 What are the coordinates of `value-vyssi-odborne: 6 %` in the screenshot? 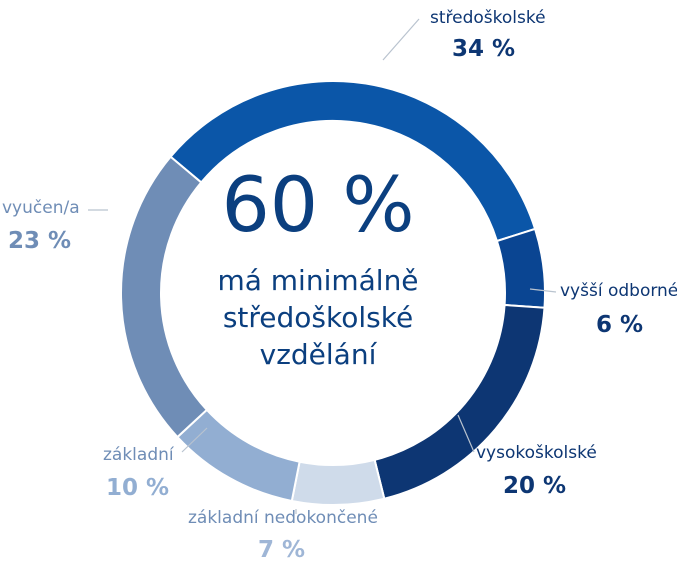 It's located at (620, 325).